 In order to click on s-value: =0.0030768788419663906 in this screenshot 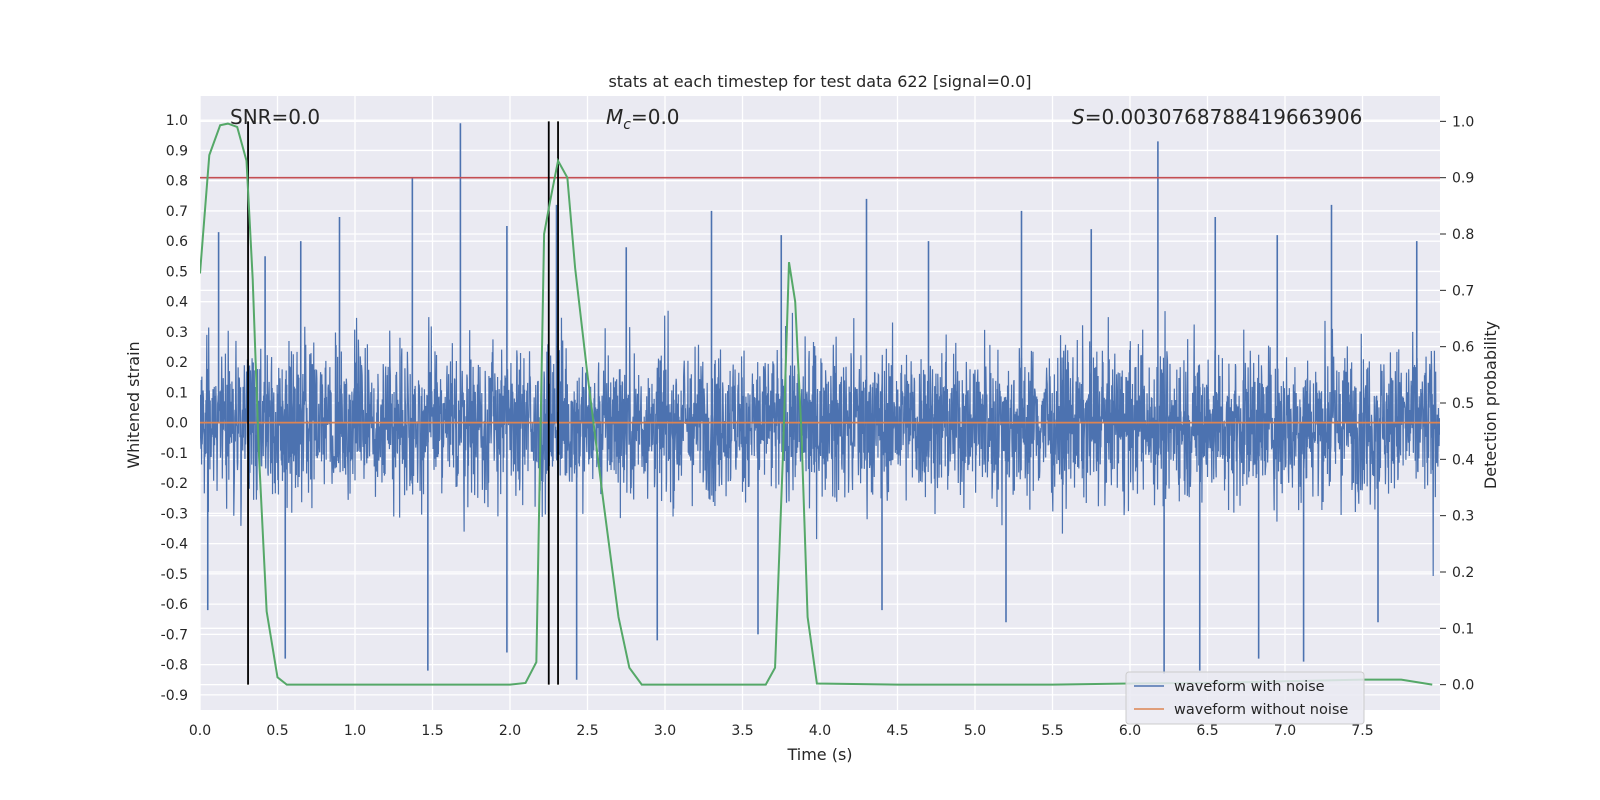, I will do `click(1224, 117)`.